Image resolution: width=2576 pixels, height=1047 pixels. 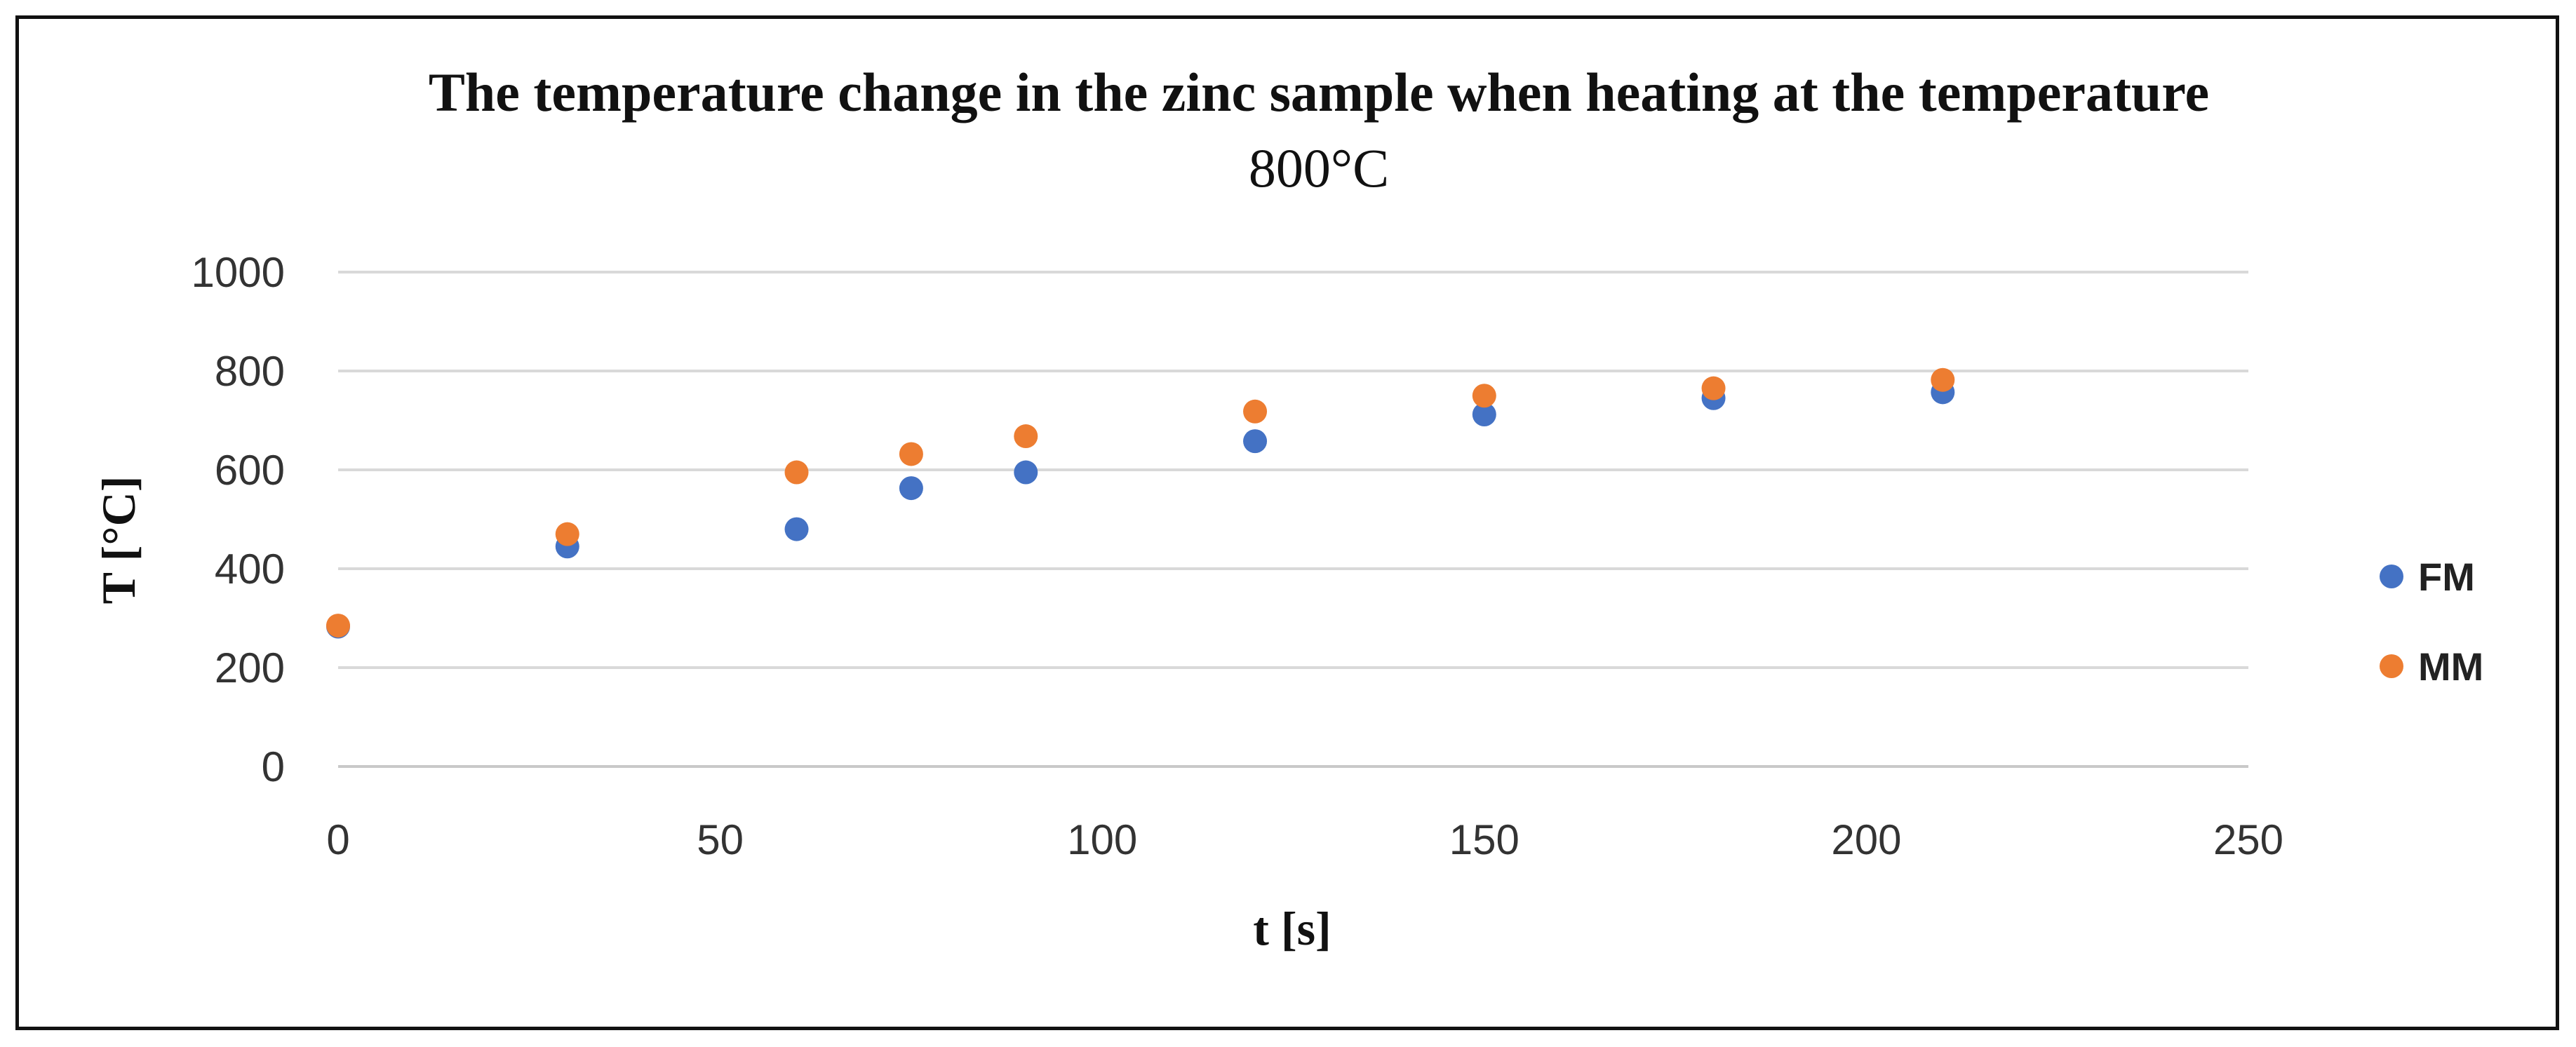 What do you see at coordinates (250, 668) in the screenshot?
I see `y-tick-label: 200` at bounding box center [250, 668].